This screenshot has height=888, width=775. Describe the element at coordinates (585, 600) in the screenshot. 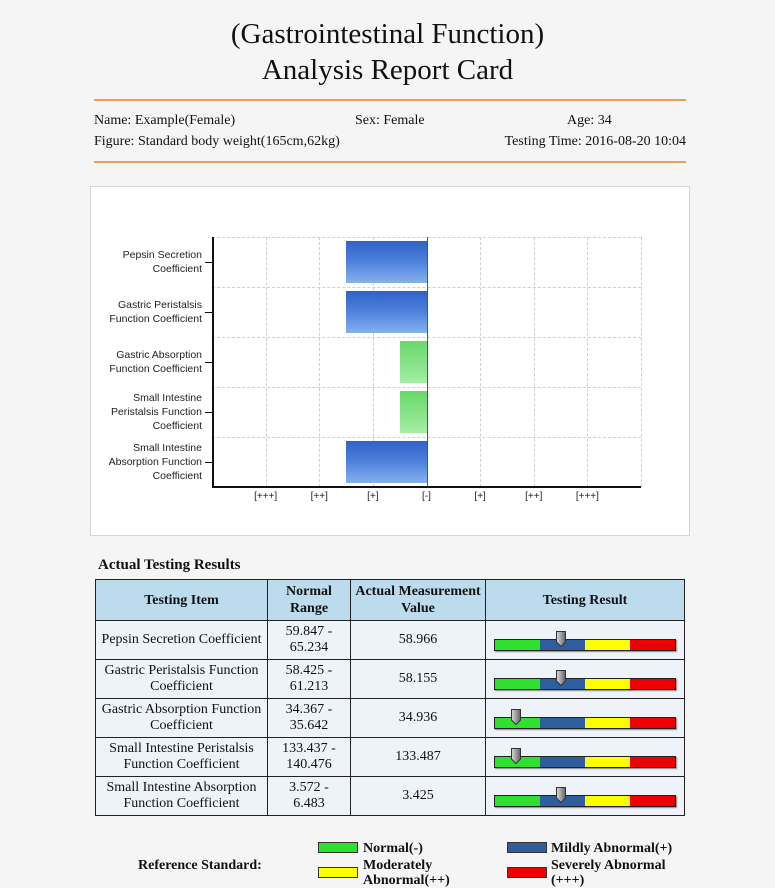

I see `header-testing-result: Testing Result` at that location.